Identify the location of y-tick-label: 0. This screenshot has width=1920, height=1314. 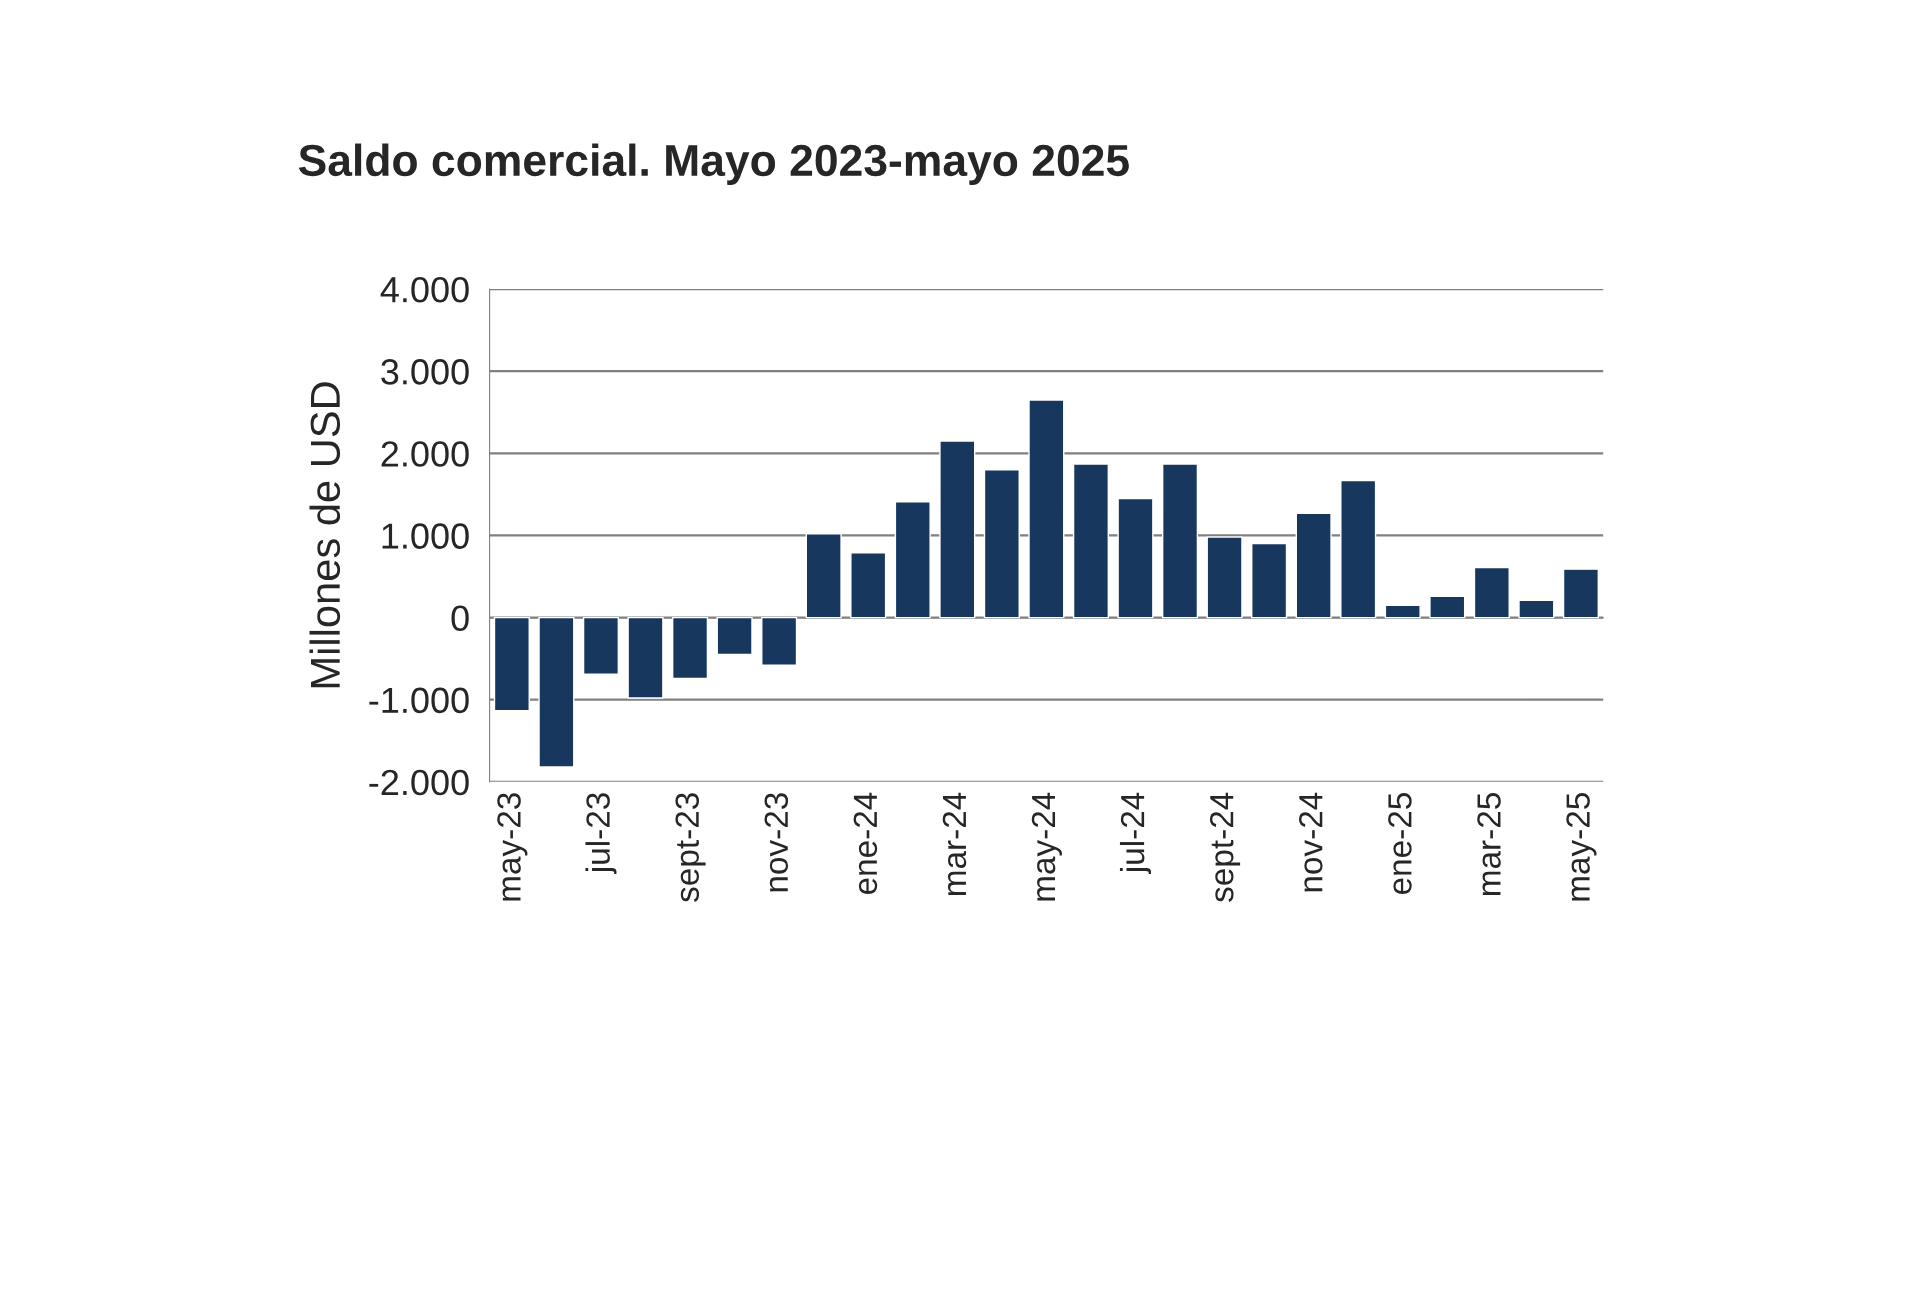
(460, 618).